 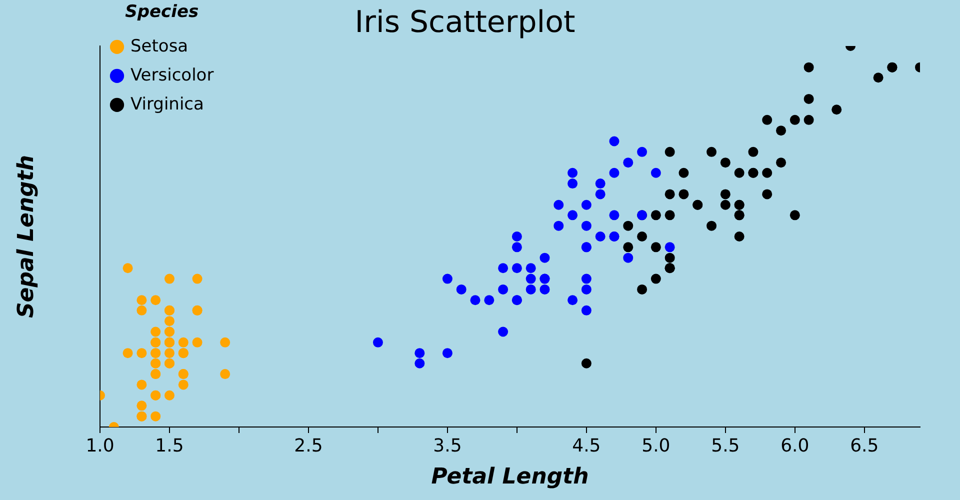 I want to click on x-tick-label: 4.5, so click(x=586, y=445).